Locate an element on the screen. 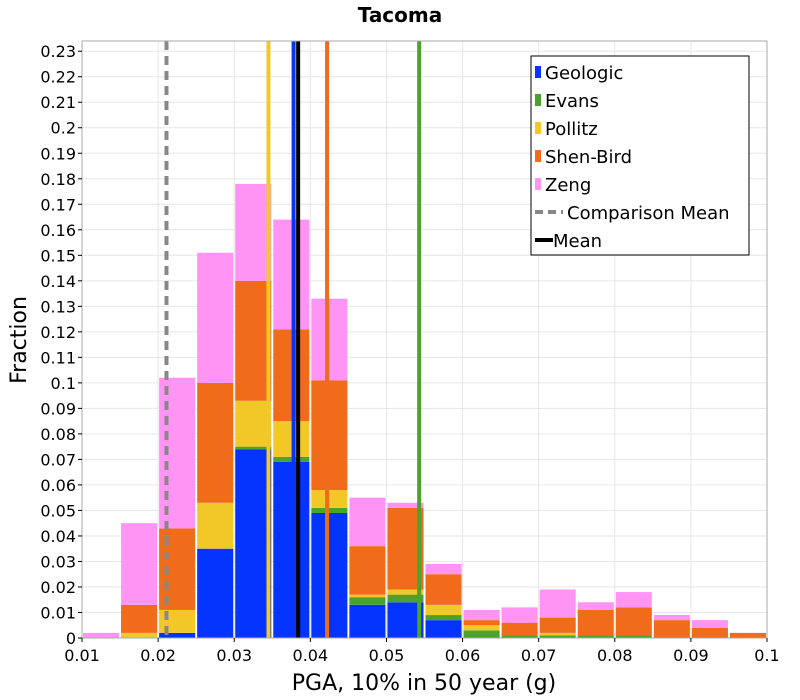 The height and width of the screenshot is (700, 800). x-tick-label: 0.1 is located at coordinates (766, 655).